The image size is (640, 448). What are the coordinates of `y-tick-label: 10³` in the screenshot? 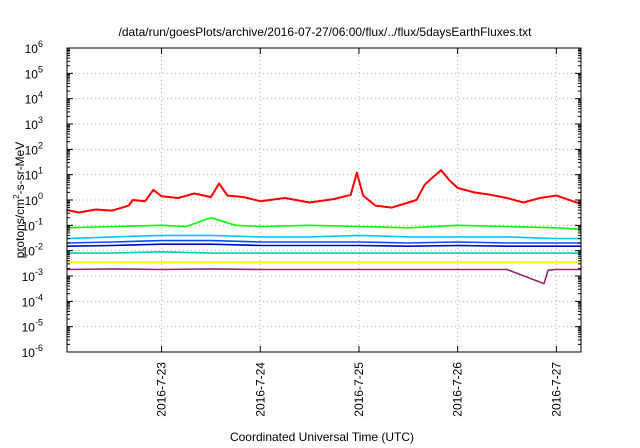 It's located at (34, 123).